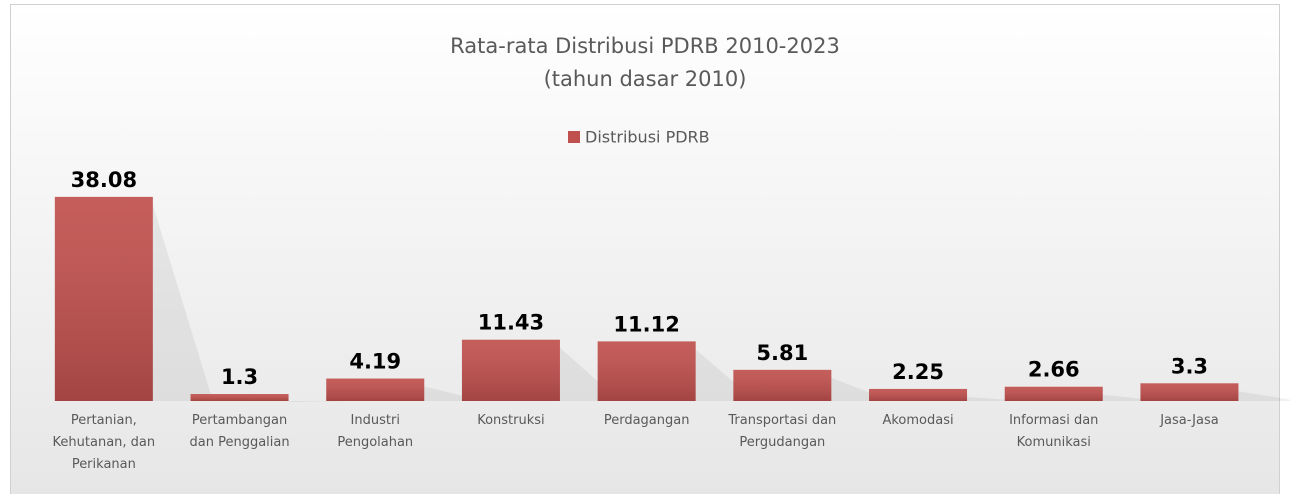 The image size is (1290, 494). What do you see at coordinates (918, 372) in the screenshot?
I see `data-label: 2.25` at bounding box center [918, 372].